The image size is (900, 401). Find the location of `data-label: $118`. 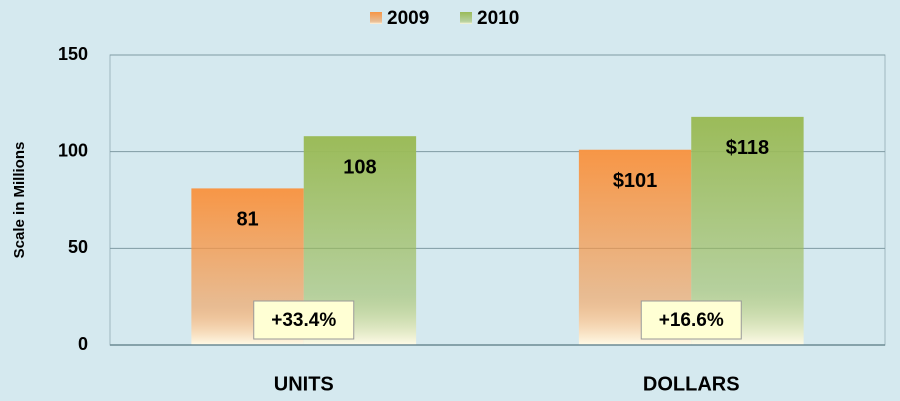

data-label: $118 is located at coordinates (747, 148).